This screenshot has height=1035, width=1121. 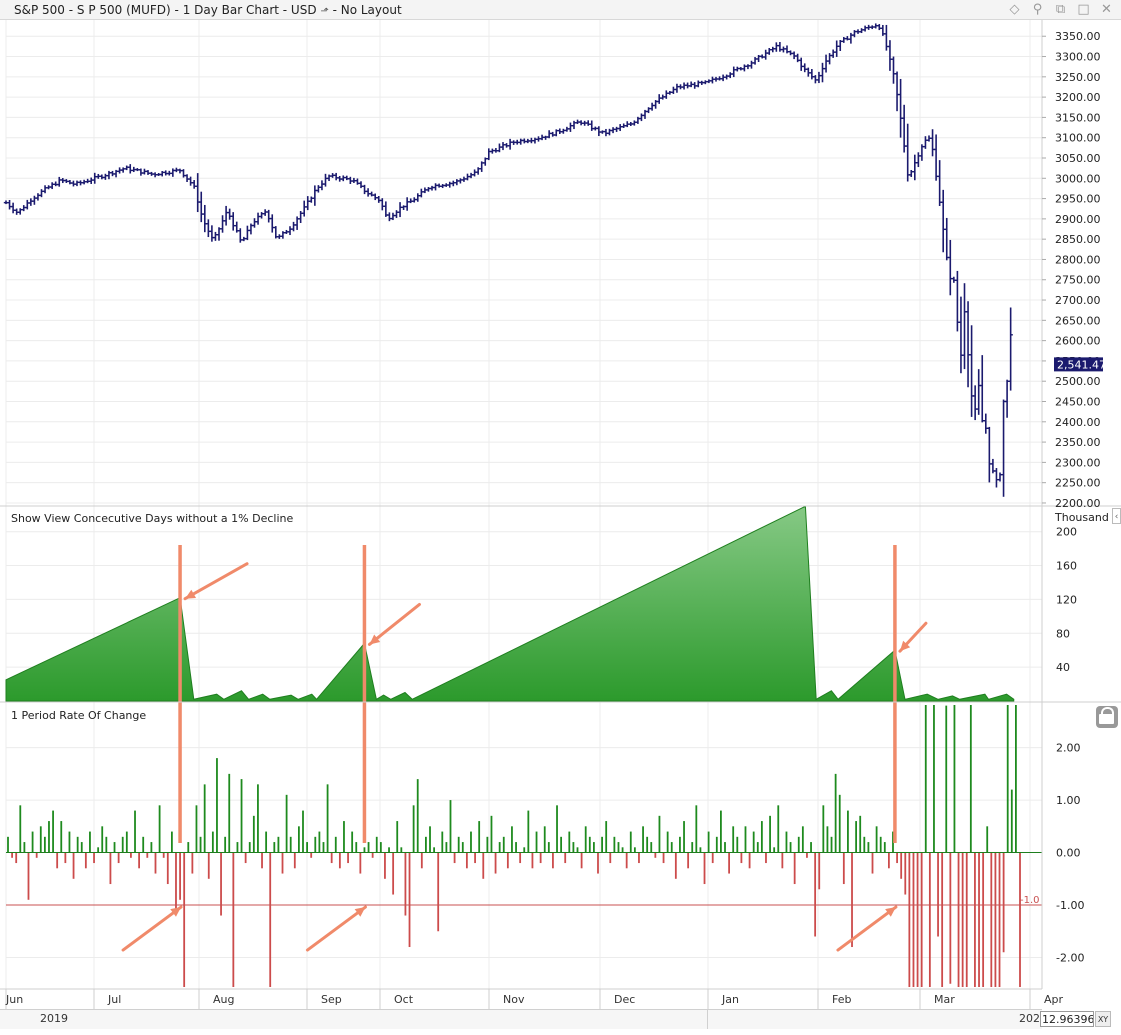 What do you see at coordinates (404, 999) in the screenshot?
I see `month-label: Oct` at bounding box center [404, 999].